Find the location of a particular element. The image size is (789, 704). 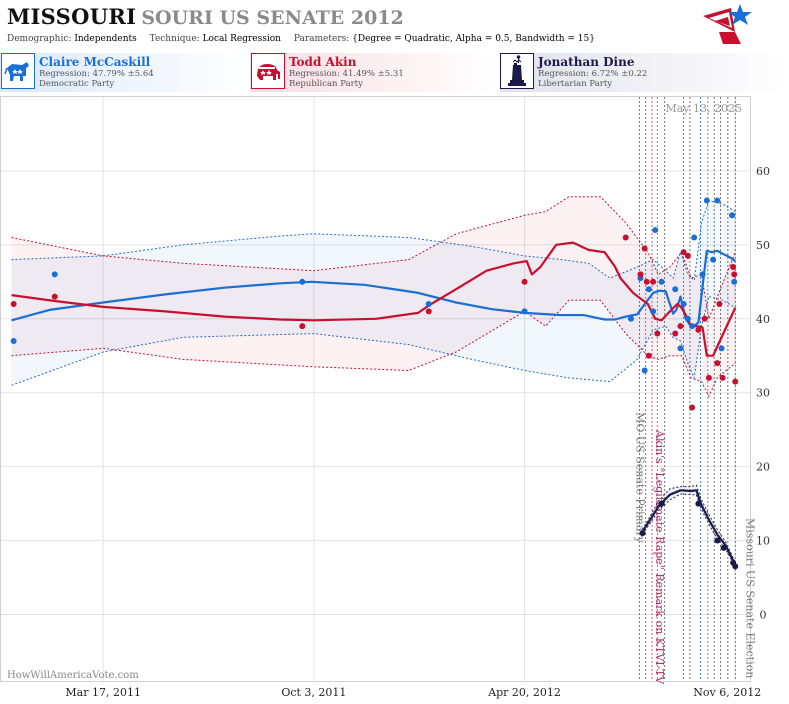

candidate-name: Jonathan Dine is located at coordinates (586, 62).